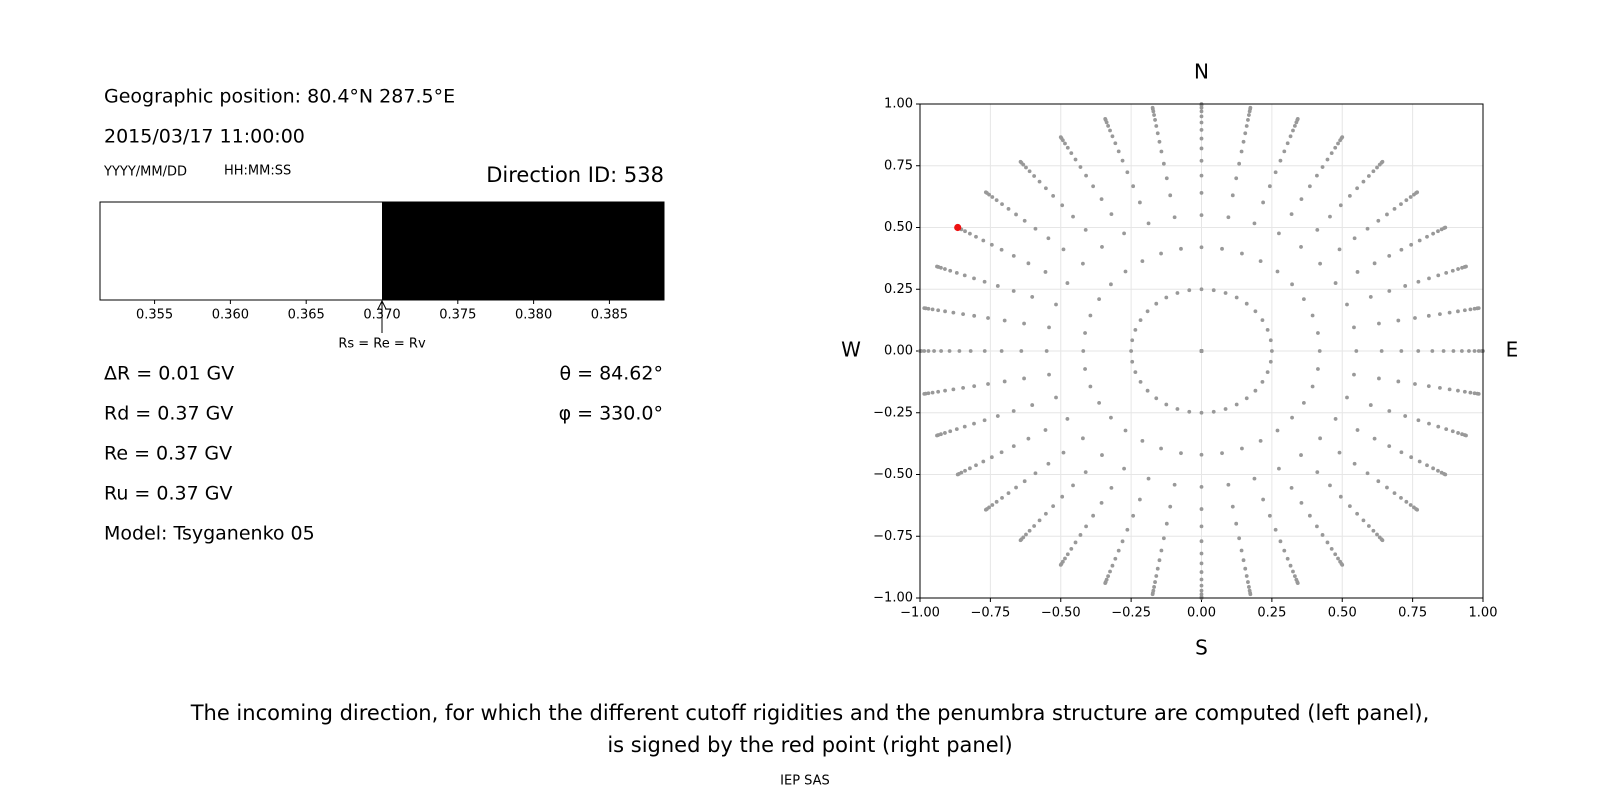 The height and width of the screenshot is (800, 1600). What do you see at coordinates (898, 351) in the screenshot?
I see `y-tick-label: 0.00` at bounding box center [898, 351].